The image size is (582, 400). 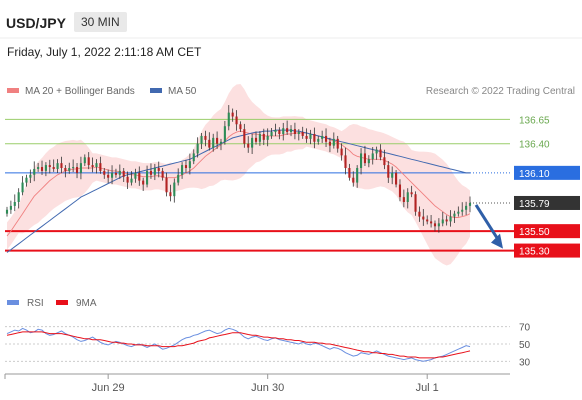 What do you see at coordinates (488, 224) in the screenshot?
I see `forecast-arrow-shaft` at bounding box center [488, 224].